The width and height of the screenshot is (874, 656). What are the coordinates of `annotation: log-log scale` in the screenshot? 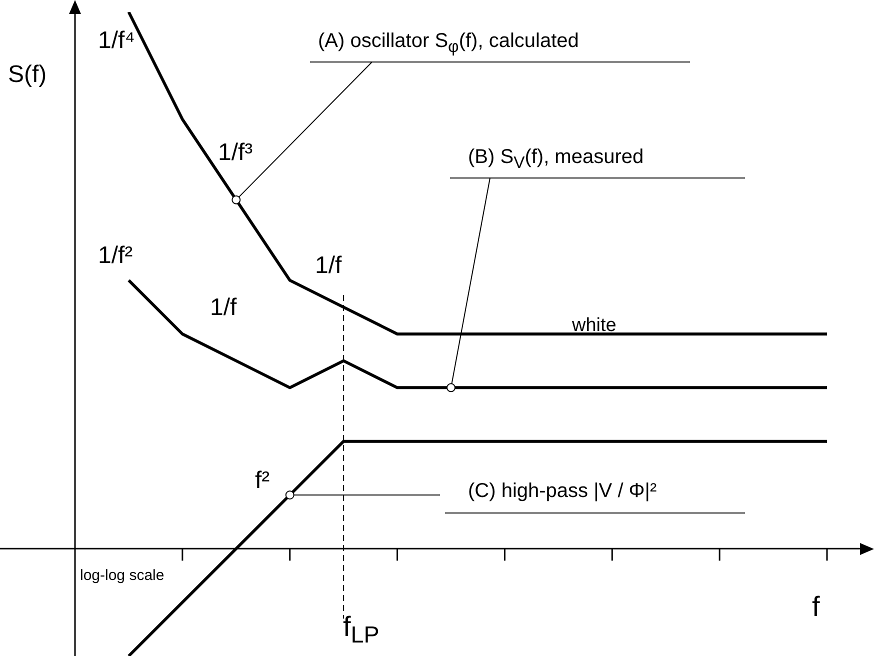 It's located at (122, 575).